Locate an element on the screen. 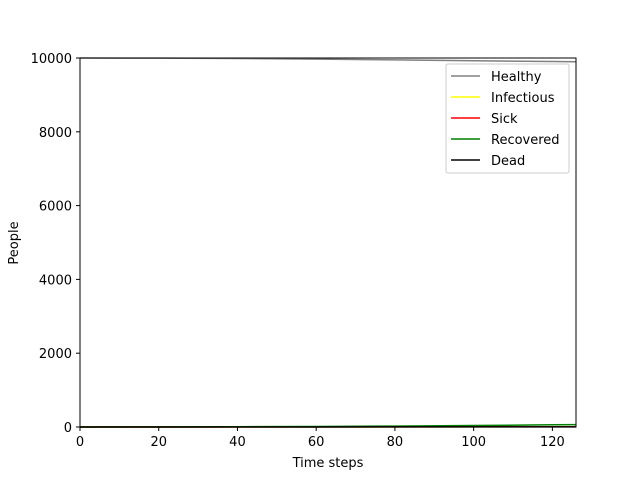 The width and height of the screenshot is (640, 480). x-axis-title: Time steps is located at coordinates (328, 463).